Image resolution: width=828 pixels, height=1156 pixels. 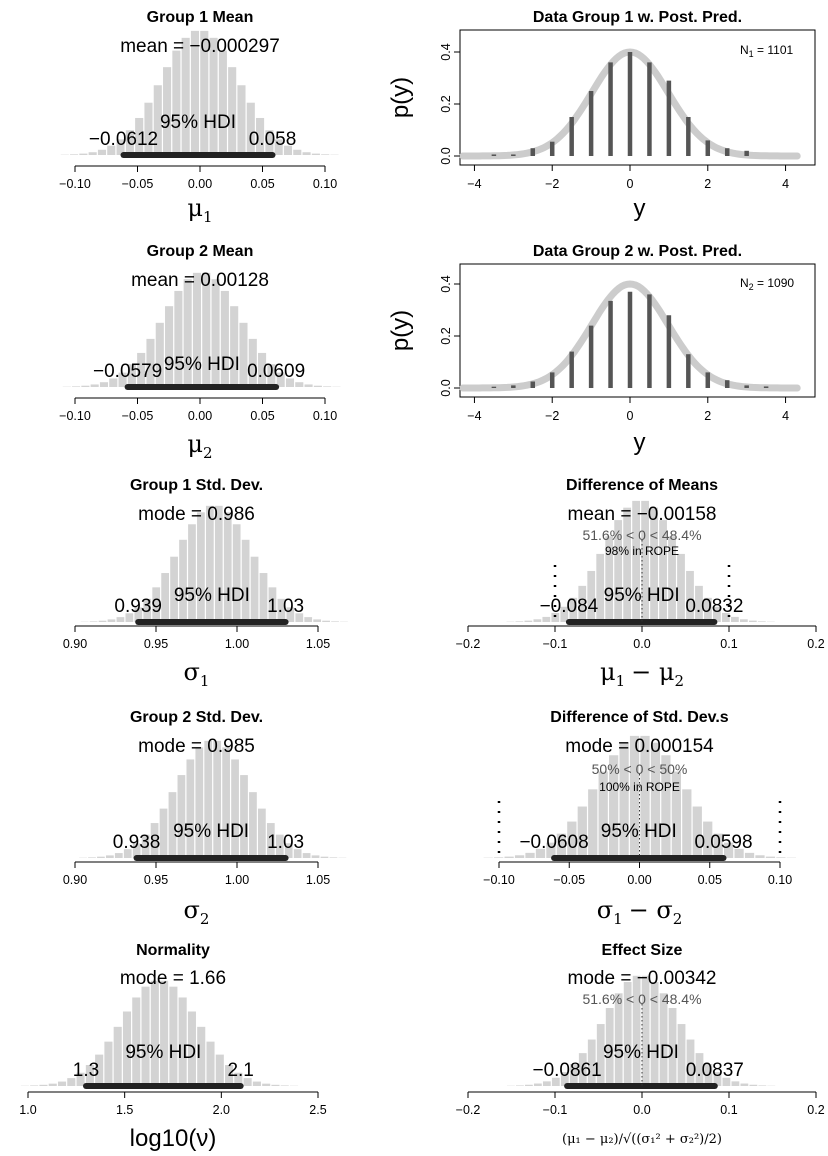 I want to click on x-tick-label: 1.00, so click(x=237, y=880).